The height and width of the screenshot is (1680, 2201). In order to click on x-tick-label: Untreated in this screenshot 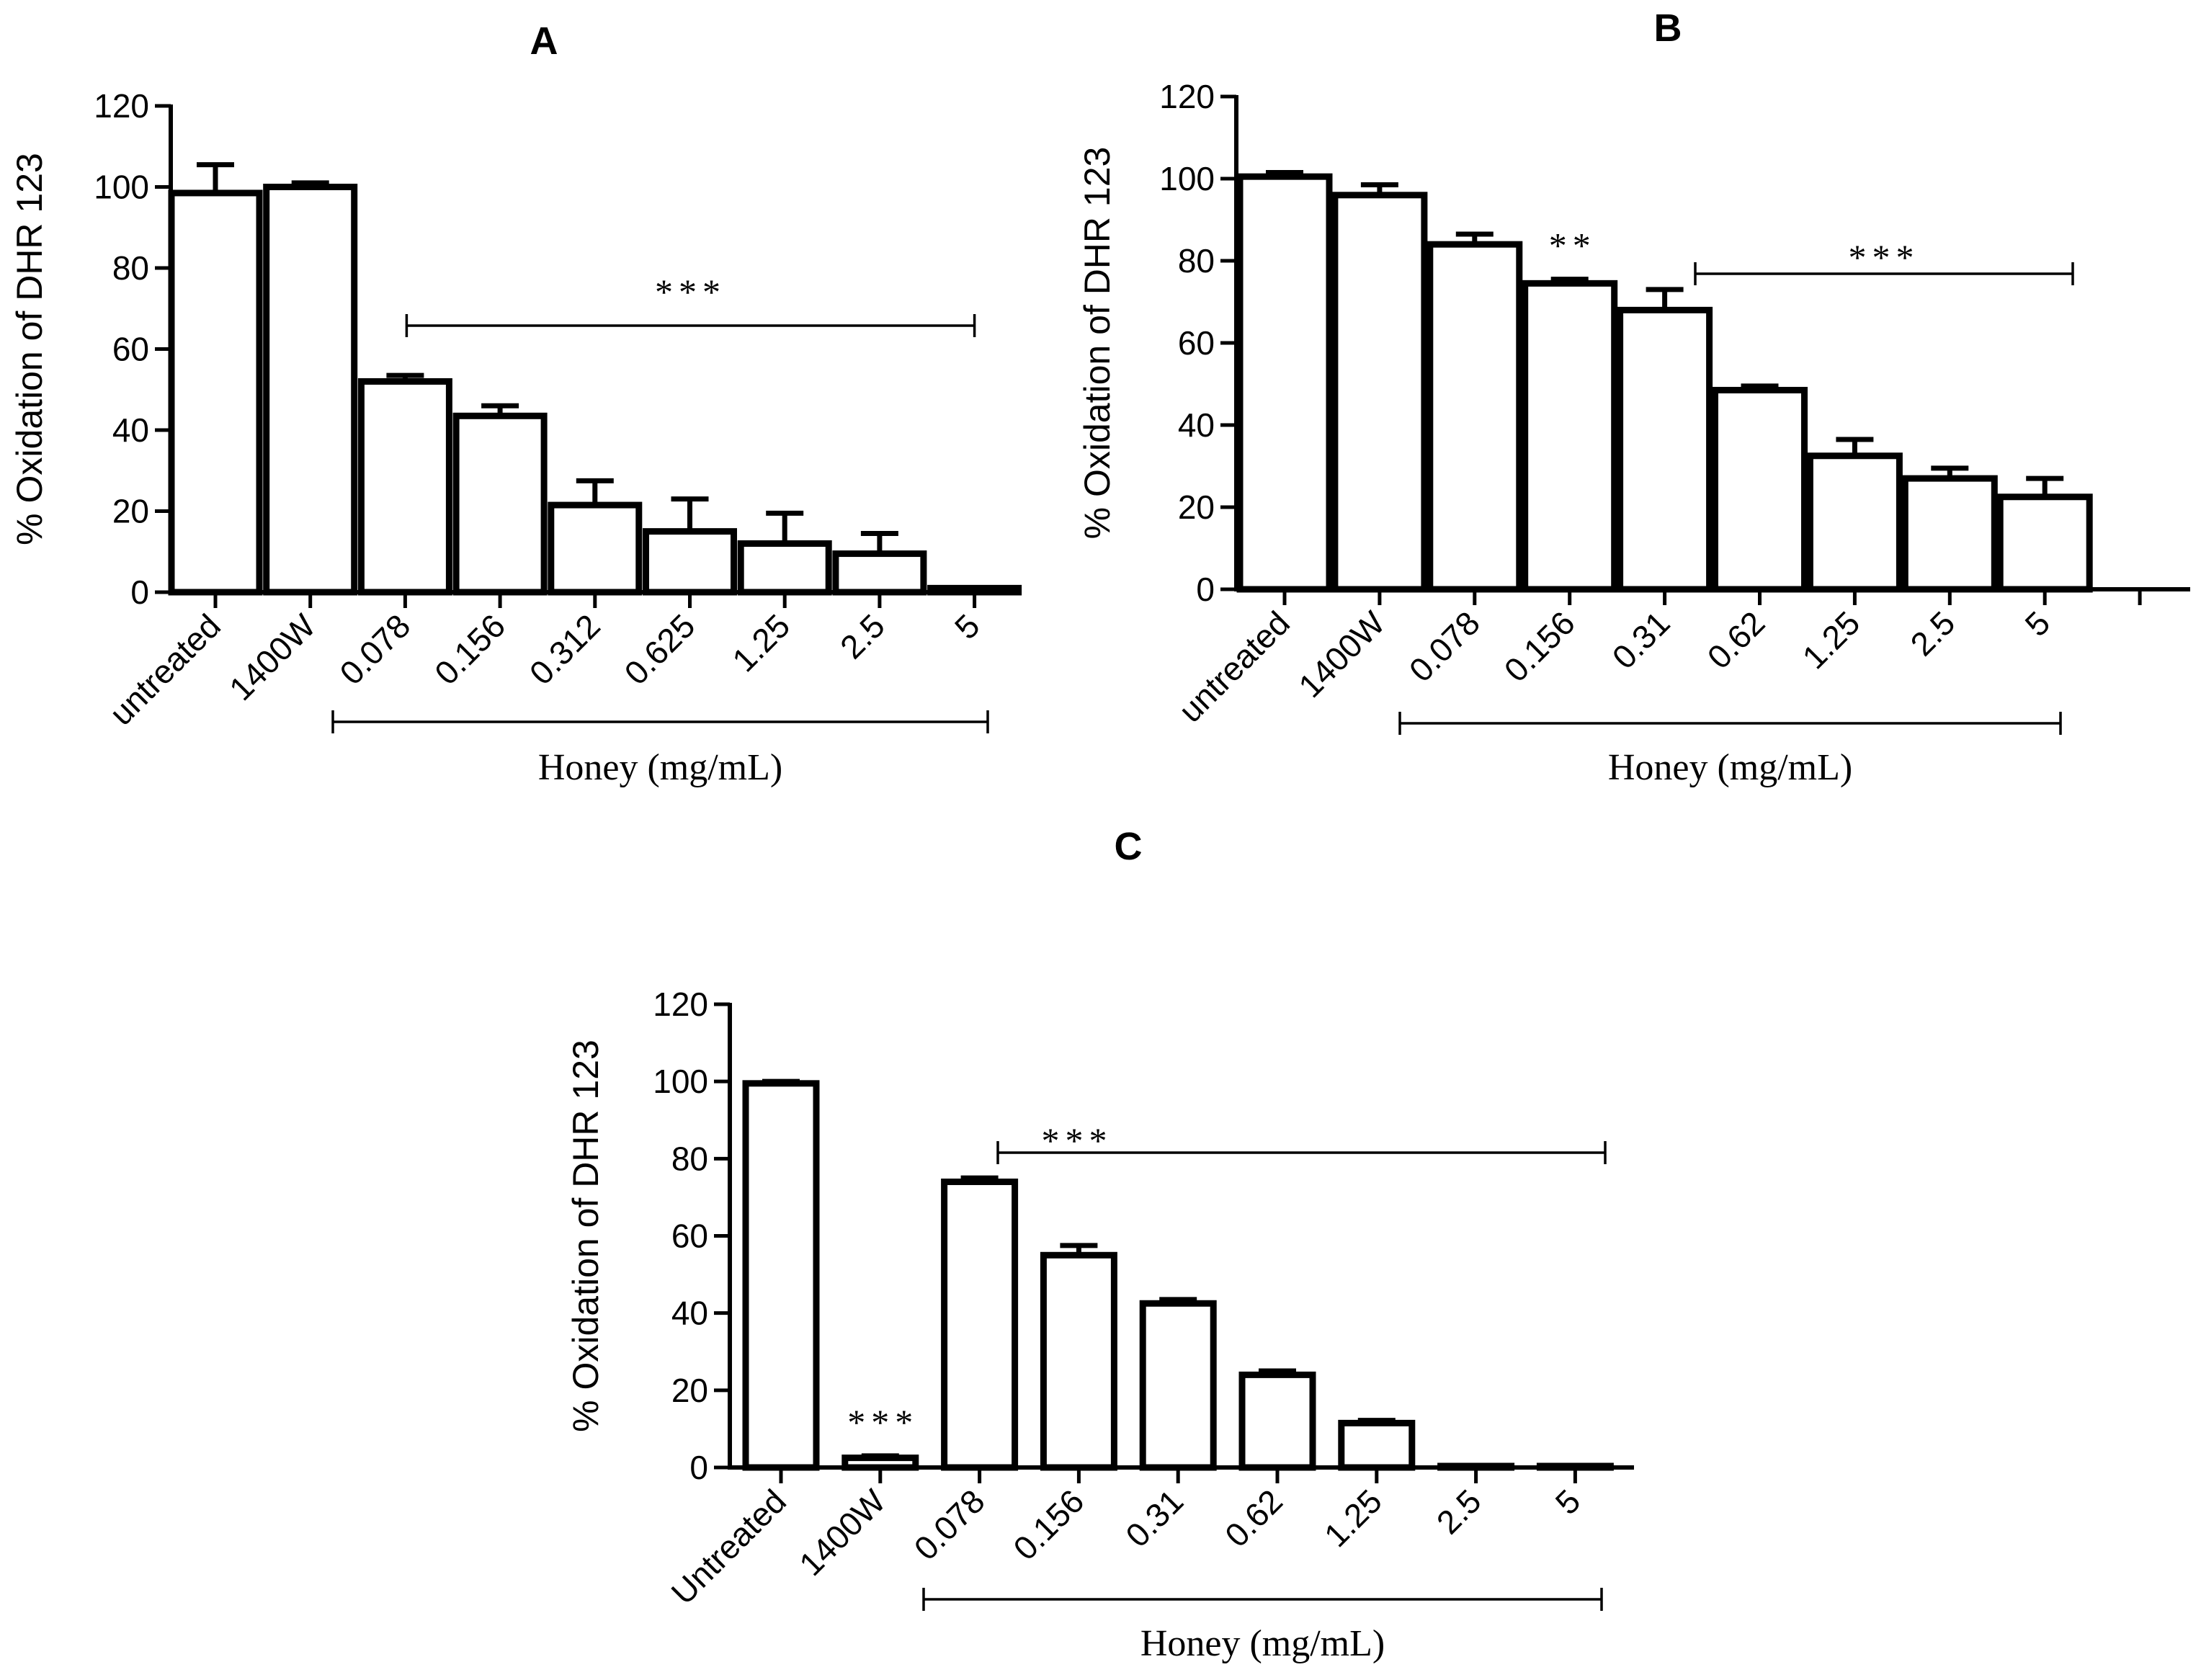, I will do `click(728, 1547)`.